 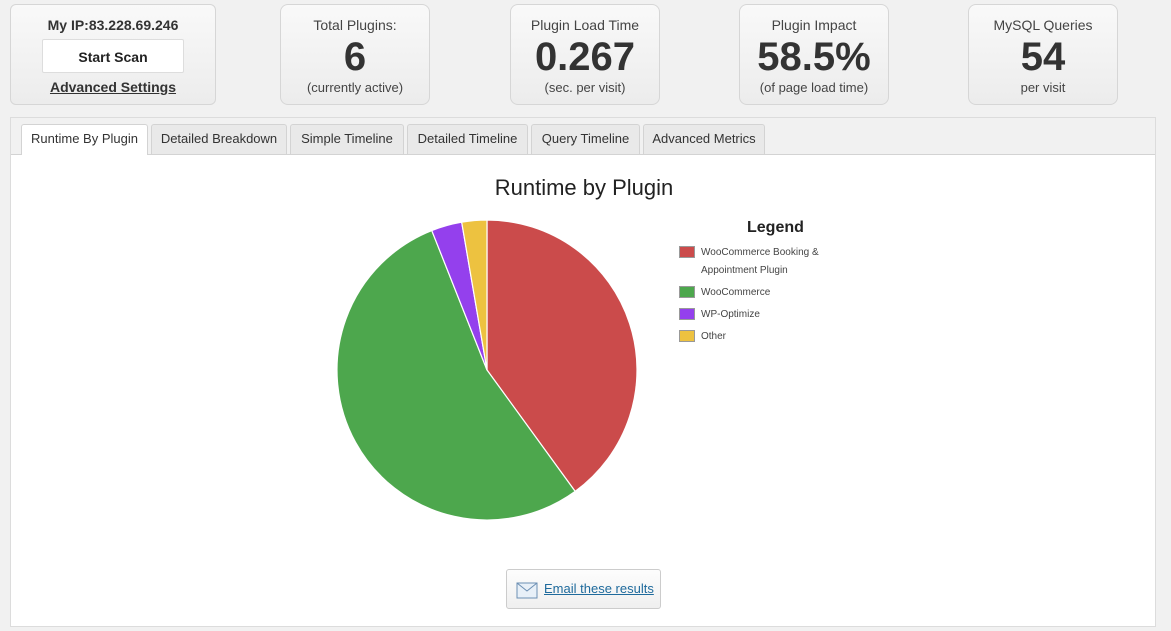 What do you see at coordinates (1043, 87) in the screenshot?
I see `stat-sub: per visit` at bounding box center [1043, 87].